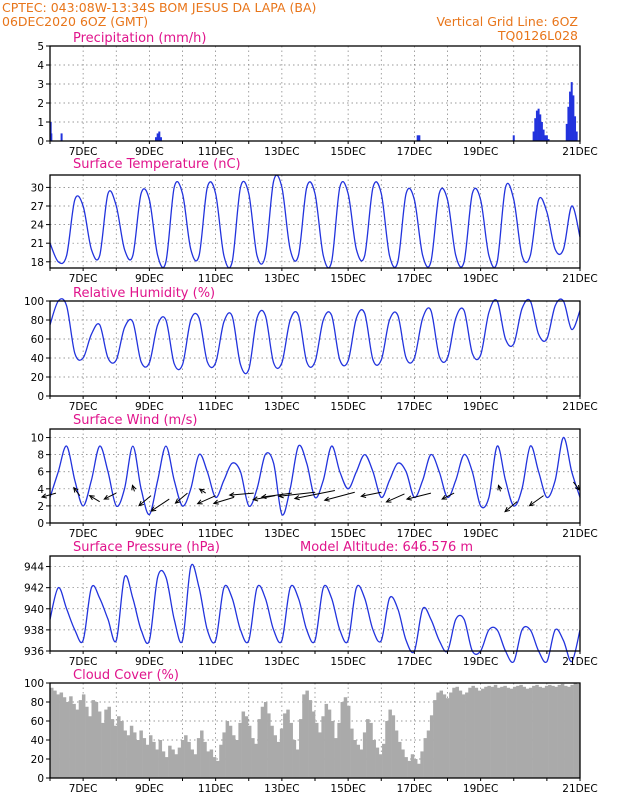  Describe the element at coordinates (537, 35) in the screenshot. I see `header-model: TQ0126L028` at that location.